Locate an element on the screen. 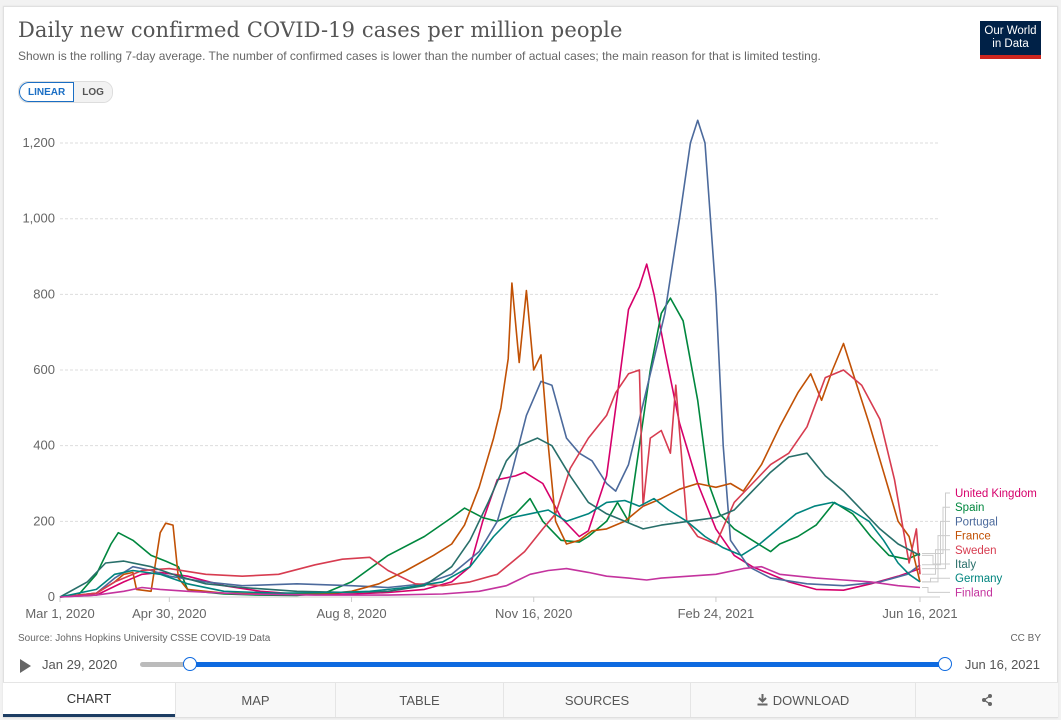  tab-sources-label: SOURCES is located at coordinates (597, 700).